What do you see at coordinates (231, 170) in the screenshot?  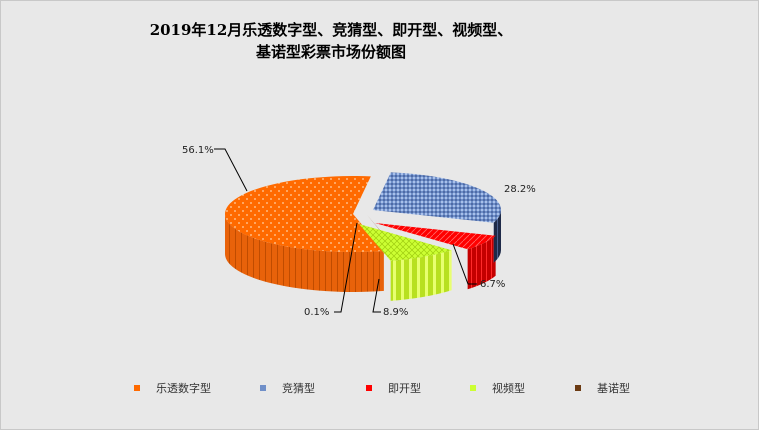 I see `leader-line-lottery-numbers` at bounding box center [231, 170].